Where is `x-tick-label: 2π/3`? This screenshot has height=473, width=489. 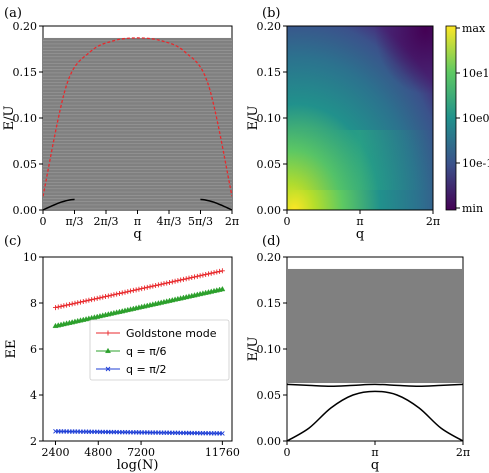 x-tick-label: 2π/3 is located at coordinates (106, 221).